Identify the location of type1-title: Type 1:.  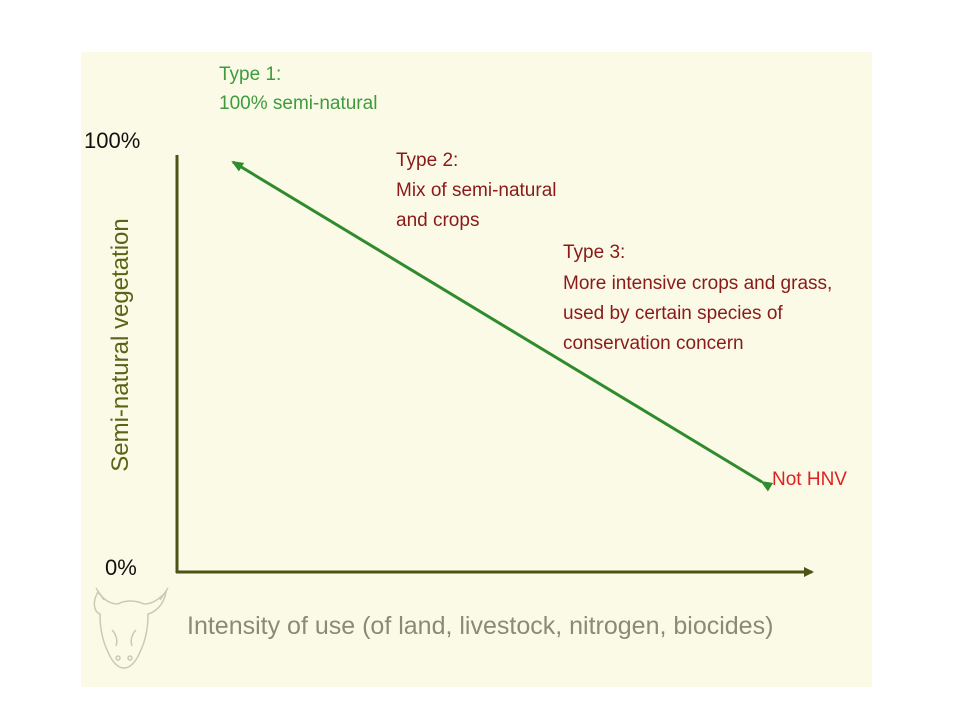
(250, 74).